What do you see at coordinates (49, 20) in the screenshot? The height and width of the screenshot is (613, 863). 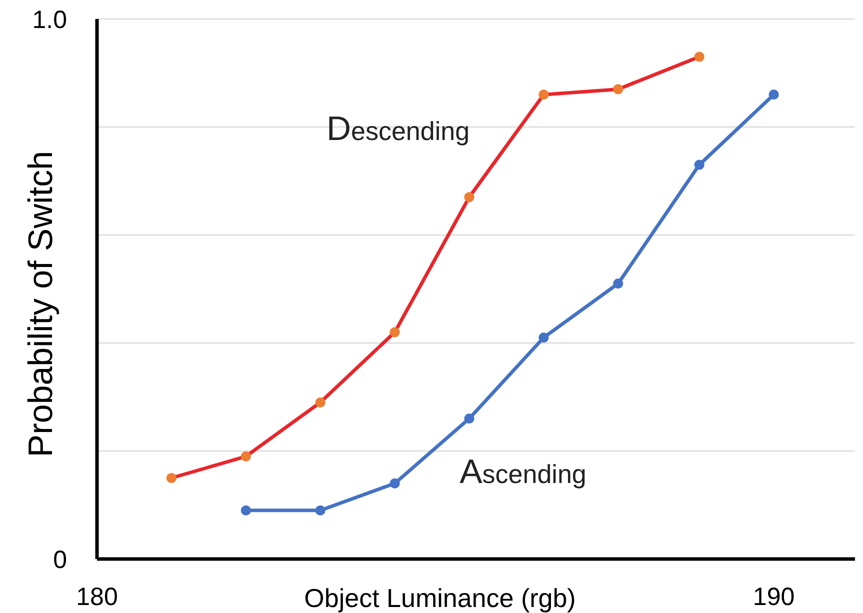 I see `y-tick-label: 1.0` at bounding box center [49, 20].